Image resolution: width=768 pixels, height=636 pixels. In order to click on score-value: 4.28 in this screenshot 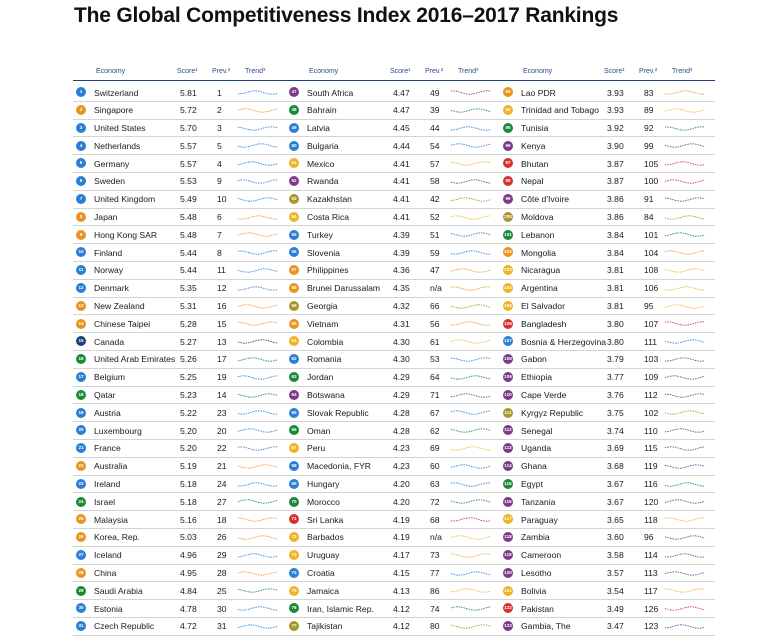, I will do `click(401, 431)`.